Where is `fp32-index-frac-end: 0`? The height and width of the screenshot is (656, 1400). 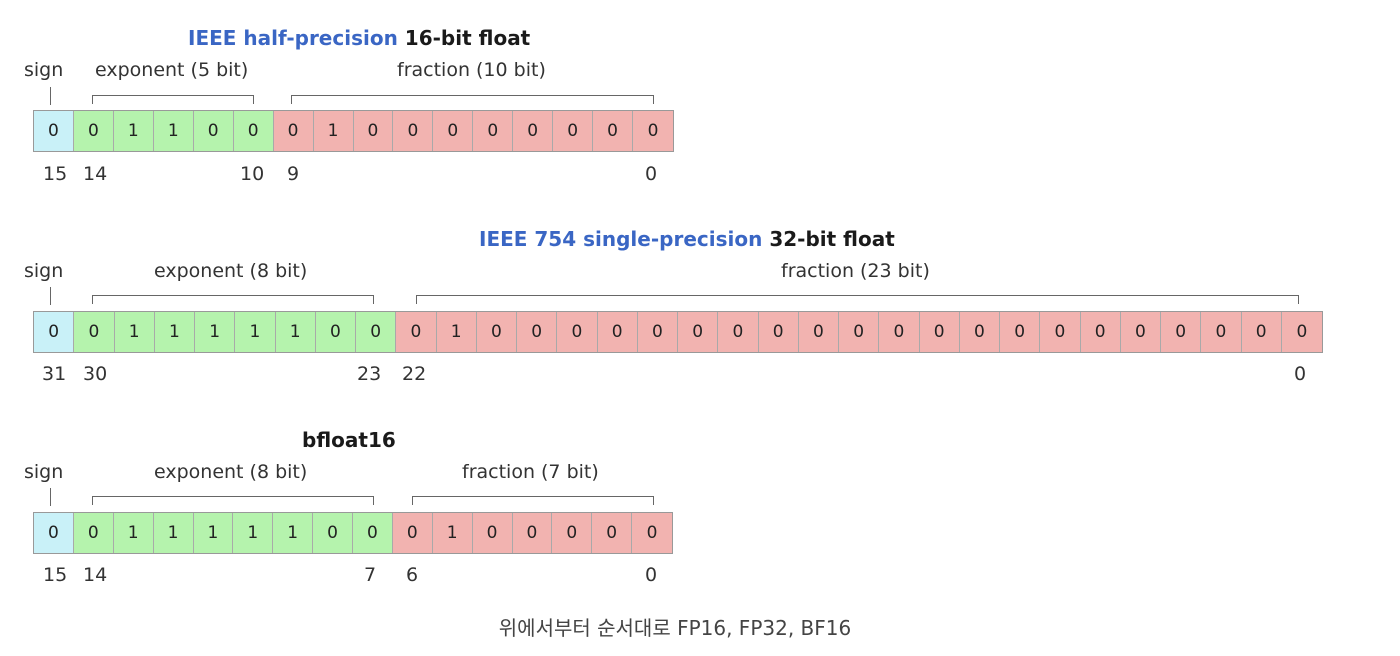
fp32-index-frac-end: 0 is located at coordinates (1300, 374).